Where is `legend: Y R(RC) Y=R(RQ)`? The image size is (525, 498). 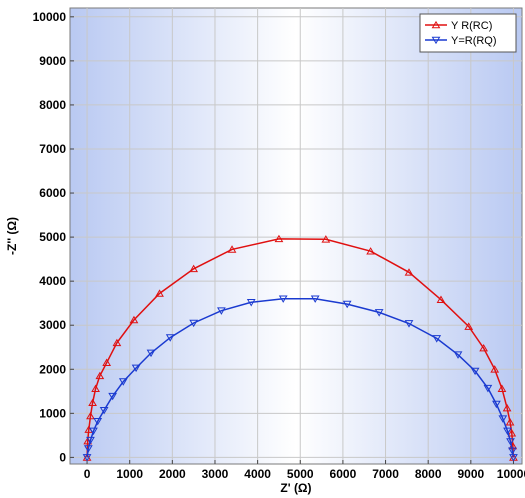 legend: Y R(RC) Y=R(RQ) is located at coordinates (468, 33).